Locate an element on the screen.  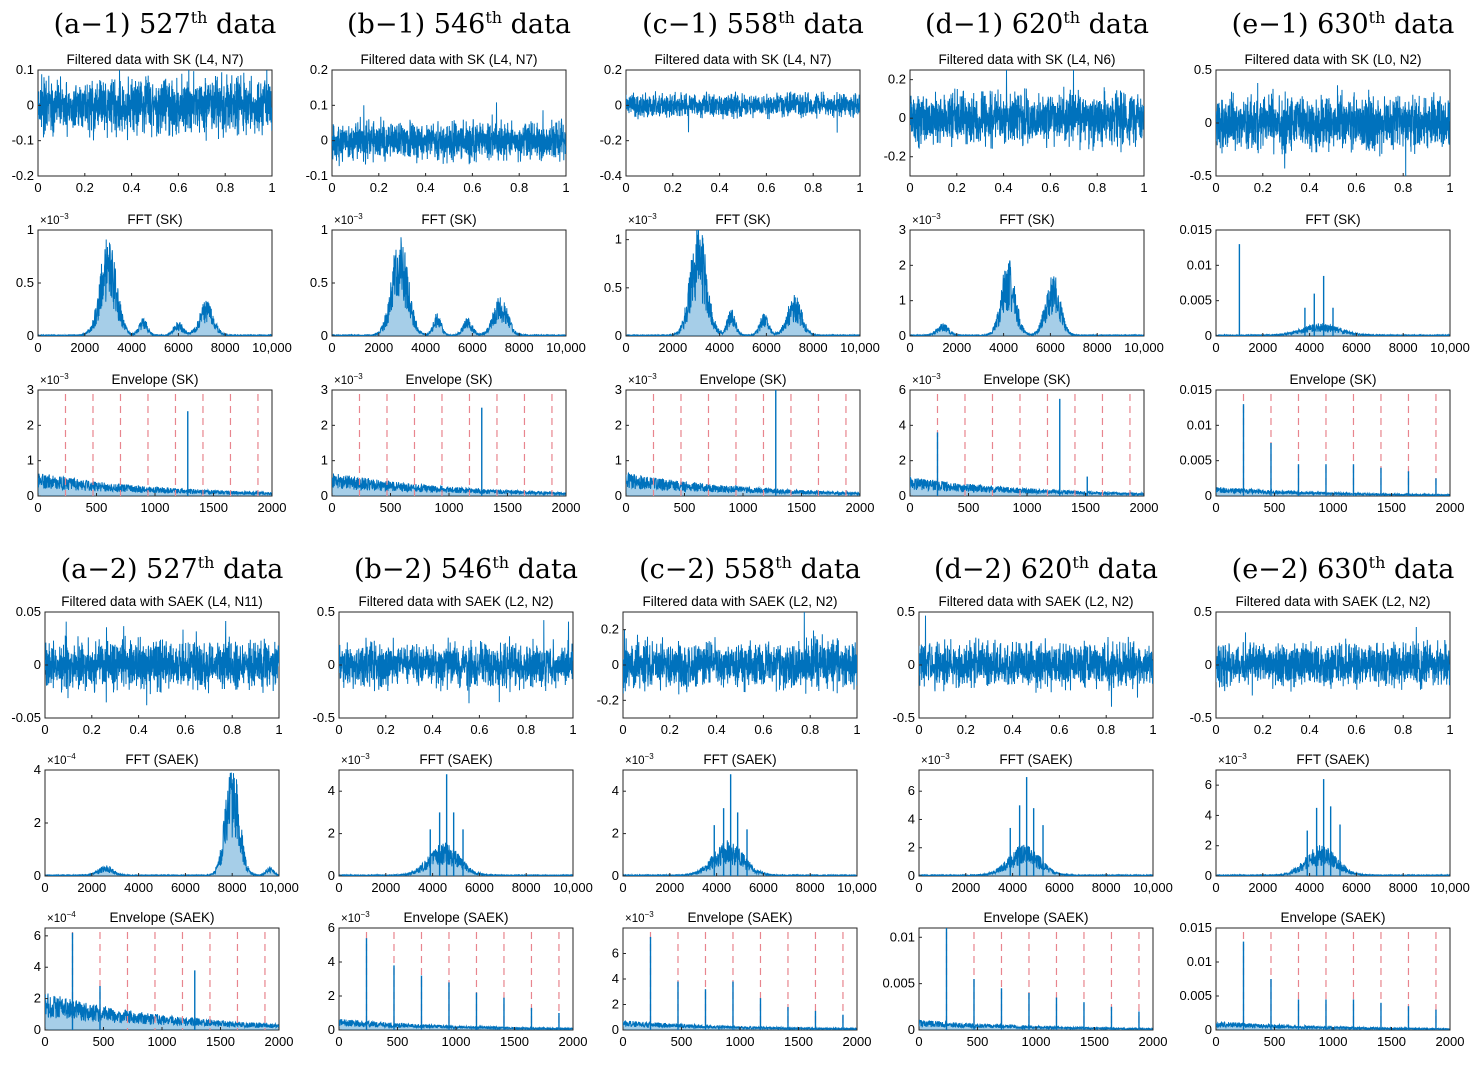
column-title: (a−1) 527th data is located at coordinates (165, 24).